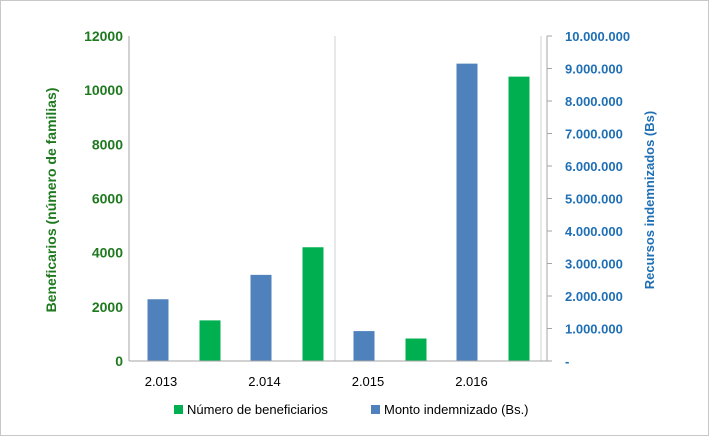 This screenshot has width=709, height=440. What do you see at coordinates (375, 409) in the screenshot?
I see `legend-swatch-monto` at bounding box center [375, 409].